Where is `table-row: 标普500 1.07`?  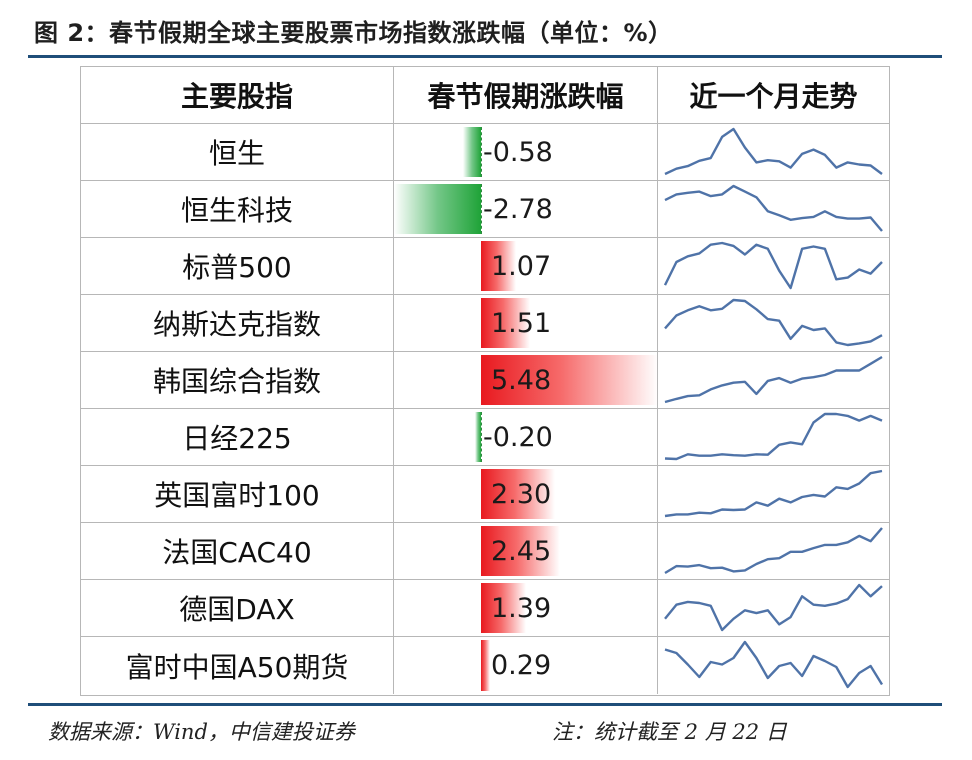 table-row: 标普500 1.07 is located at coordinates (485, 266).